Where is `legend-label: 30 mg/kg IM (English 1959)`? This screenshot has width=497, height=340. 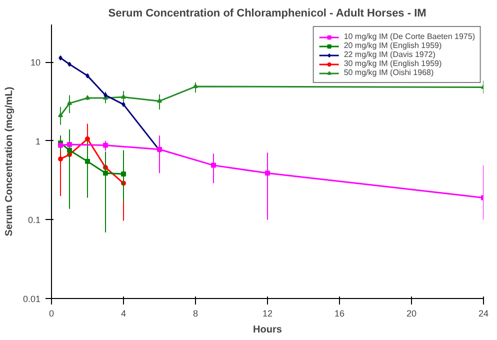 legend-label: 30 mg/kg IM (English 1959) is located at coordinates (393, 63).